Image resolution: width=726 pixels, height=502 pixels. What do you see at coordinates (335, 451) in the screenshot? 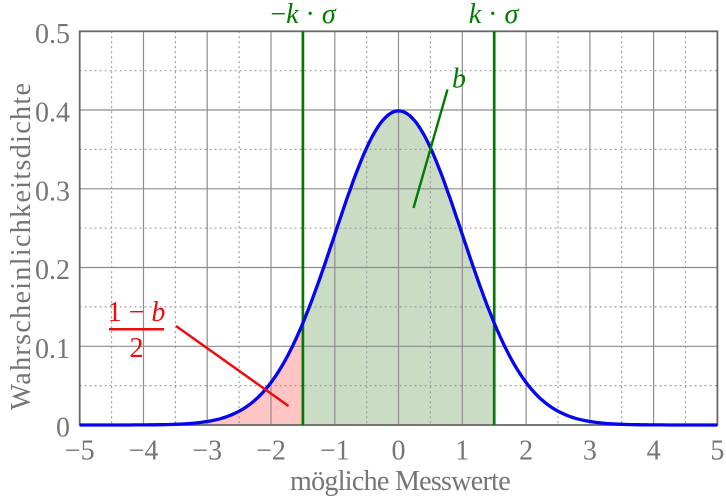
I see `svg-text: −1` at bounding box center [335, 451].